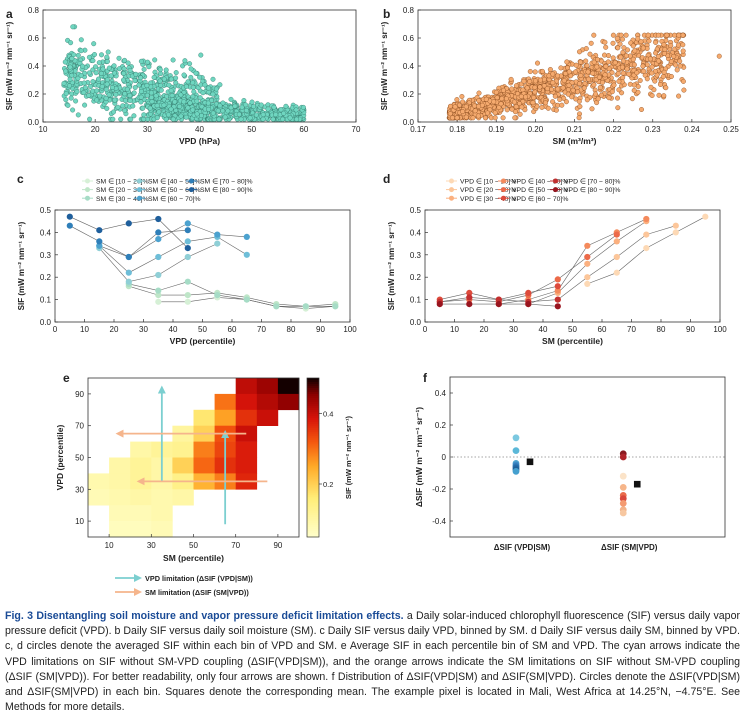  What do you see at coordinates (536, 129) in the screenshot?
I see `x-tick-label: 0.20` at bounding box center [536, 129].